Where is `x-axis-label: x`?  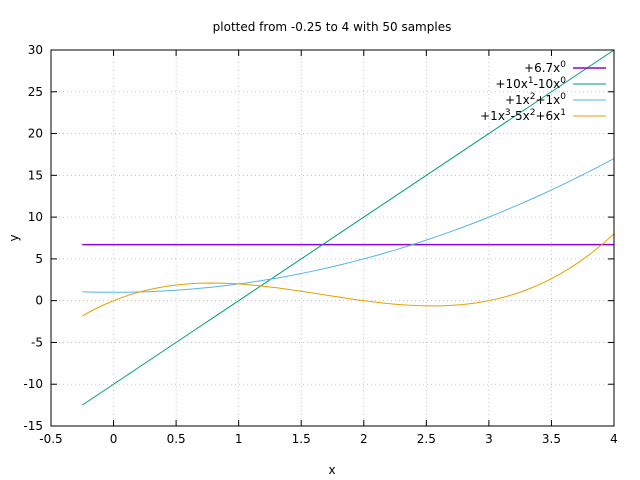
x-axis-label: x is located at coordinates (331, 470).